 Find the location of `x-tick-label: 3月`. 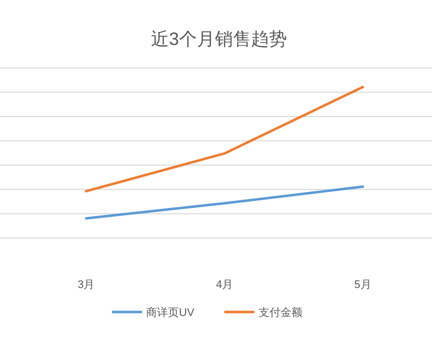

x-tick-label: 3月 is located at coordinates (86, 285).